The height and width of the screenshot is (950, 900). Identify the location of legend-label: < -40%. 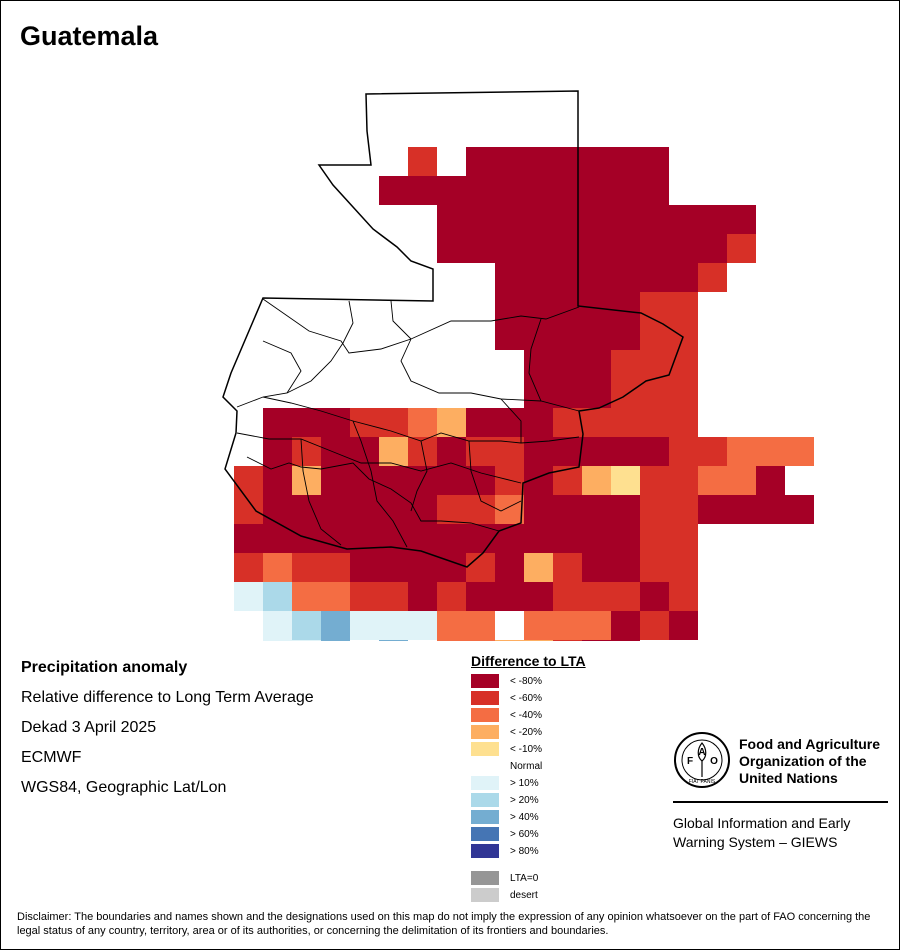
(526, 715).